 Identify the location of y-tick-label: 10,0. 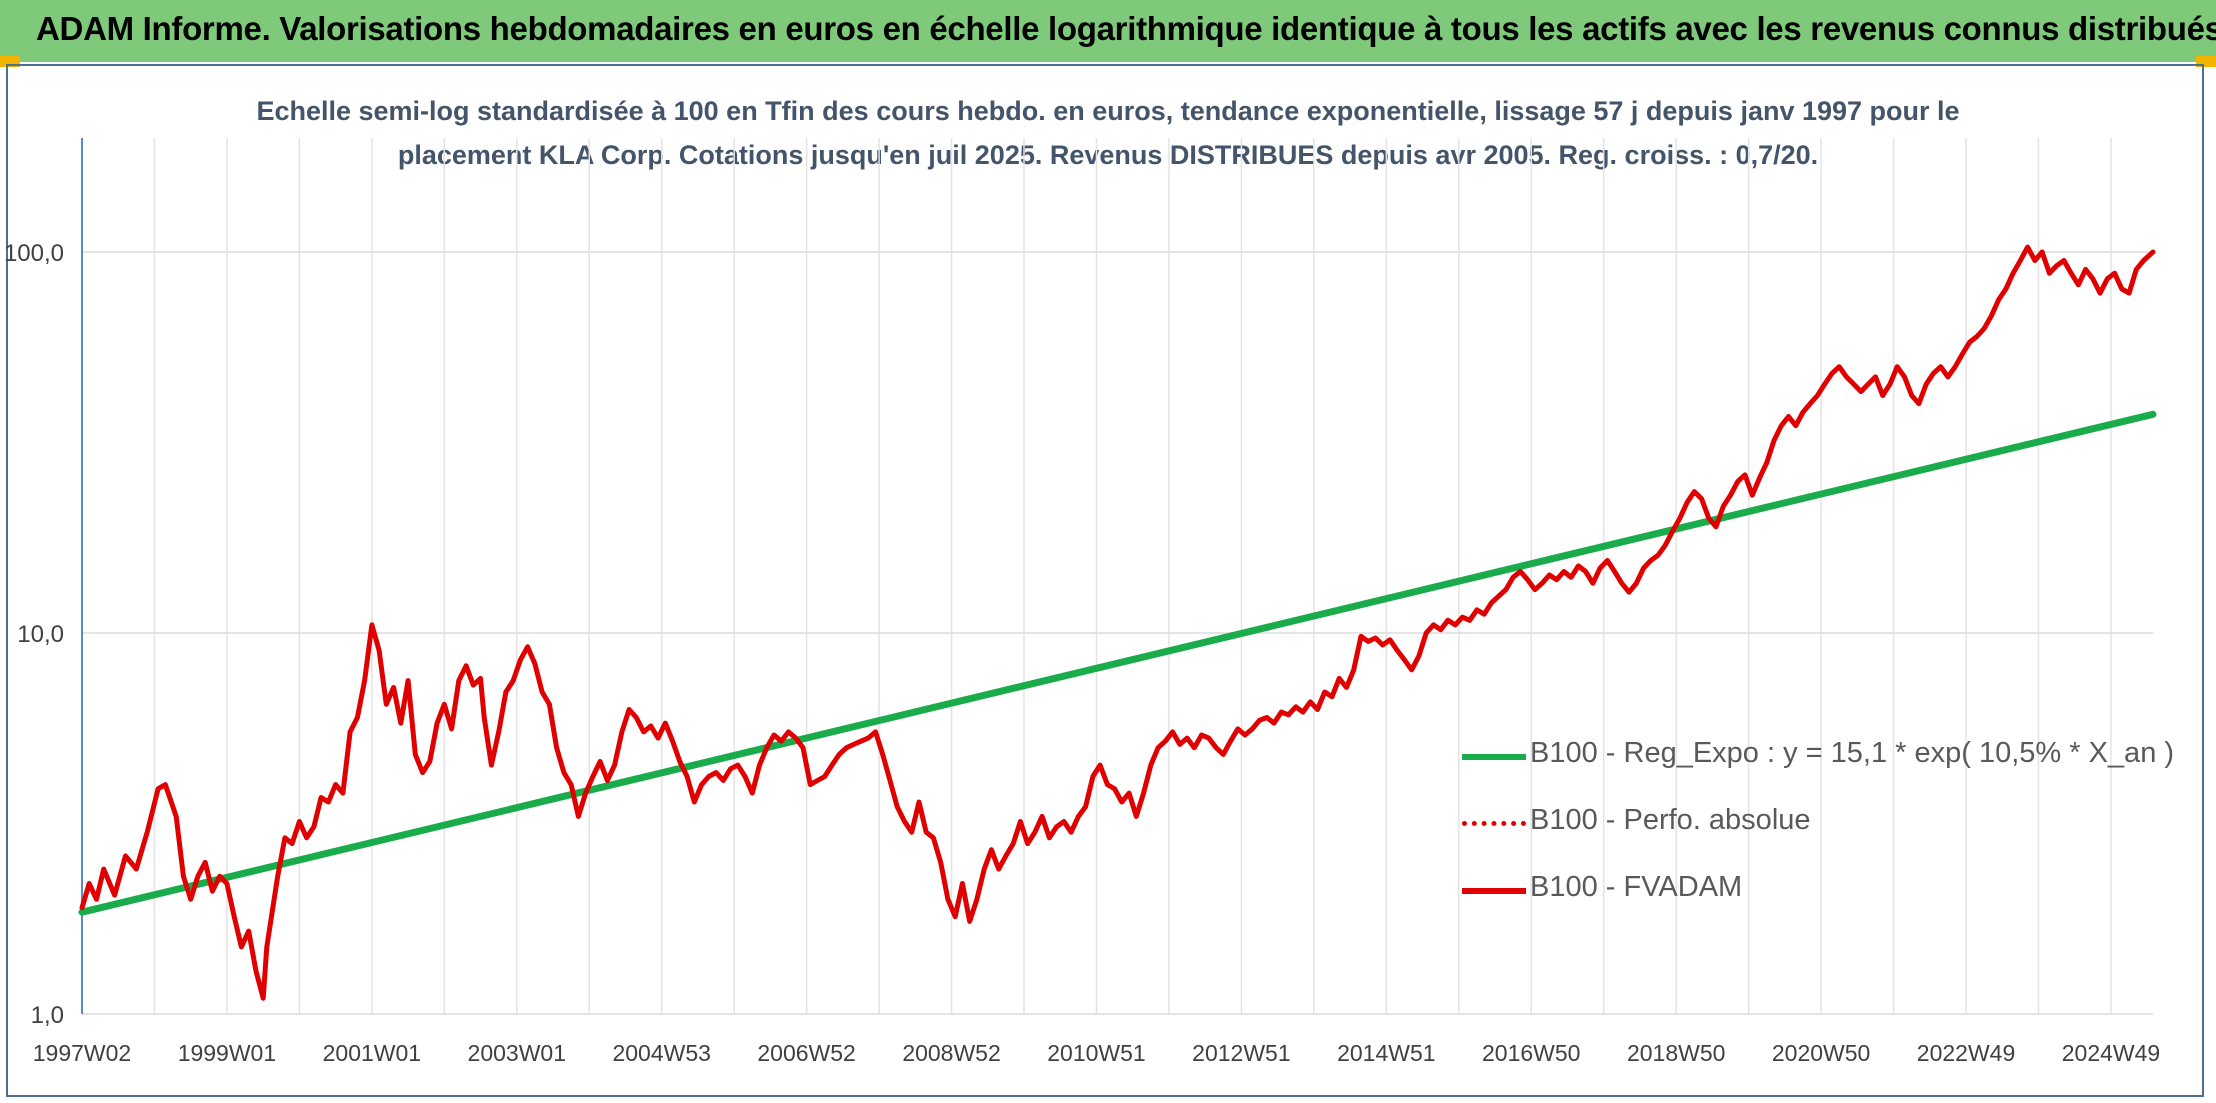
(40, 634).